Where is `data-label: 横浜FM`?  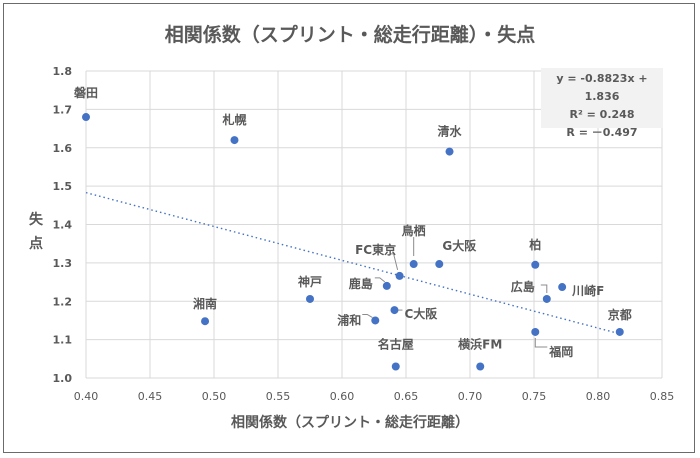
data-label: 横浜FM is located at coordinates (480, 343).